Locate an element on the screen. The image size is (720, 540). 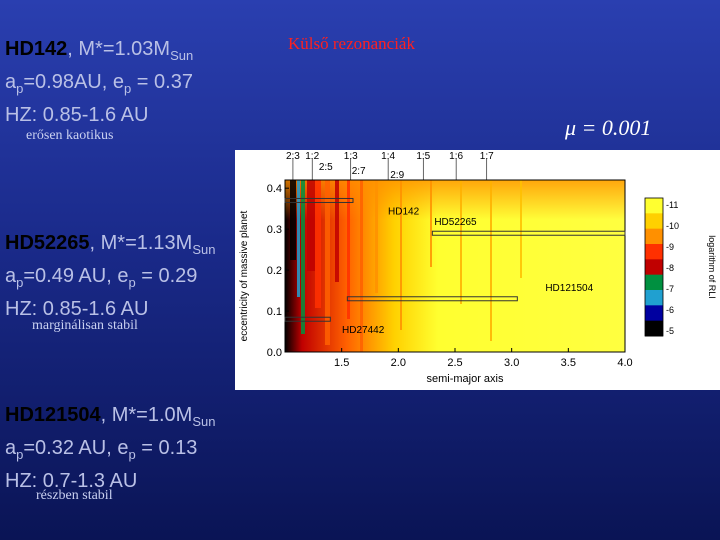
slide-title: Külső rezonanciák is located at coordinates (351, 43).